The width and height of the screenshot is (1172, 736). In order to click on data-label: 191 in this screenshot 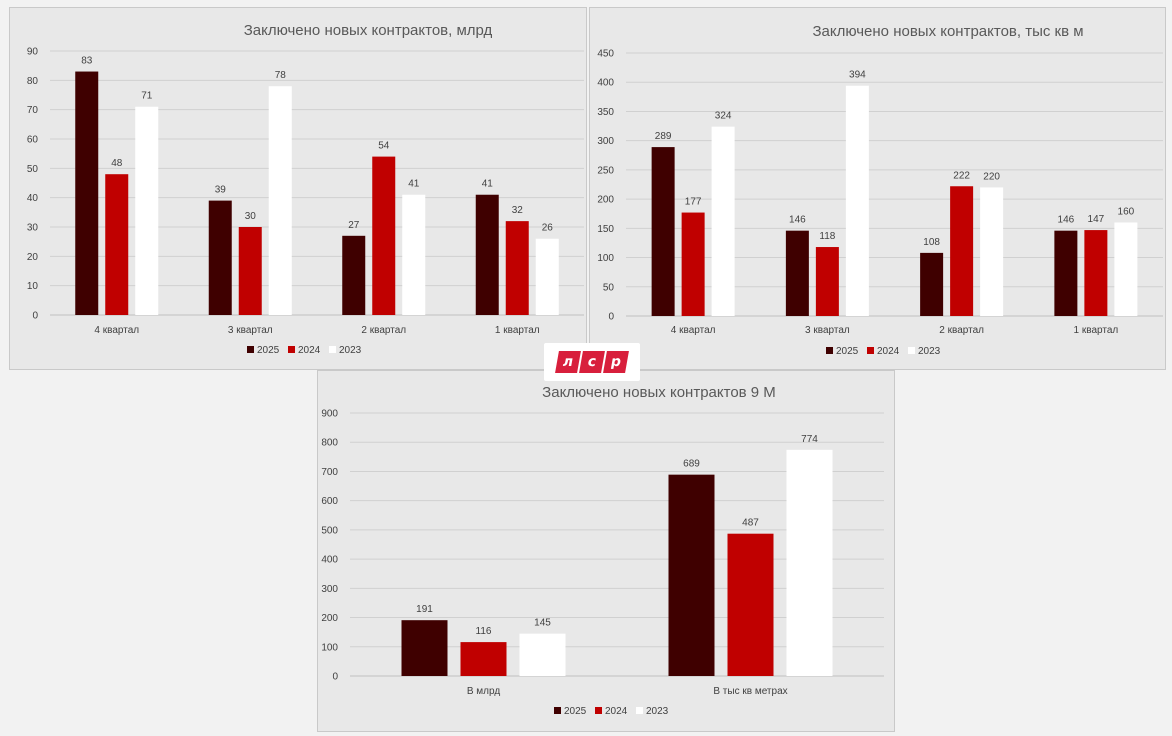, I will do `click(424, 609)`.